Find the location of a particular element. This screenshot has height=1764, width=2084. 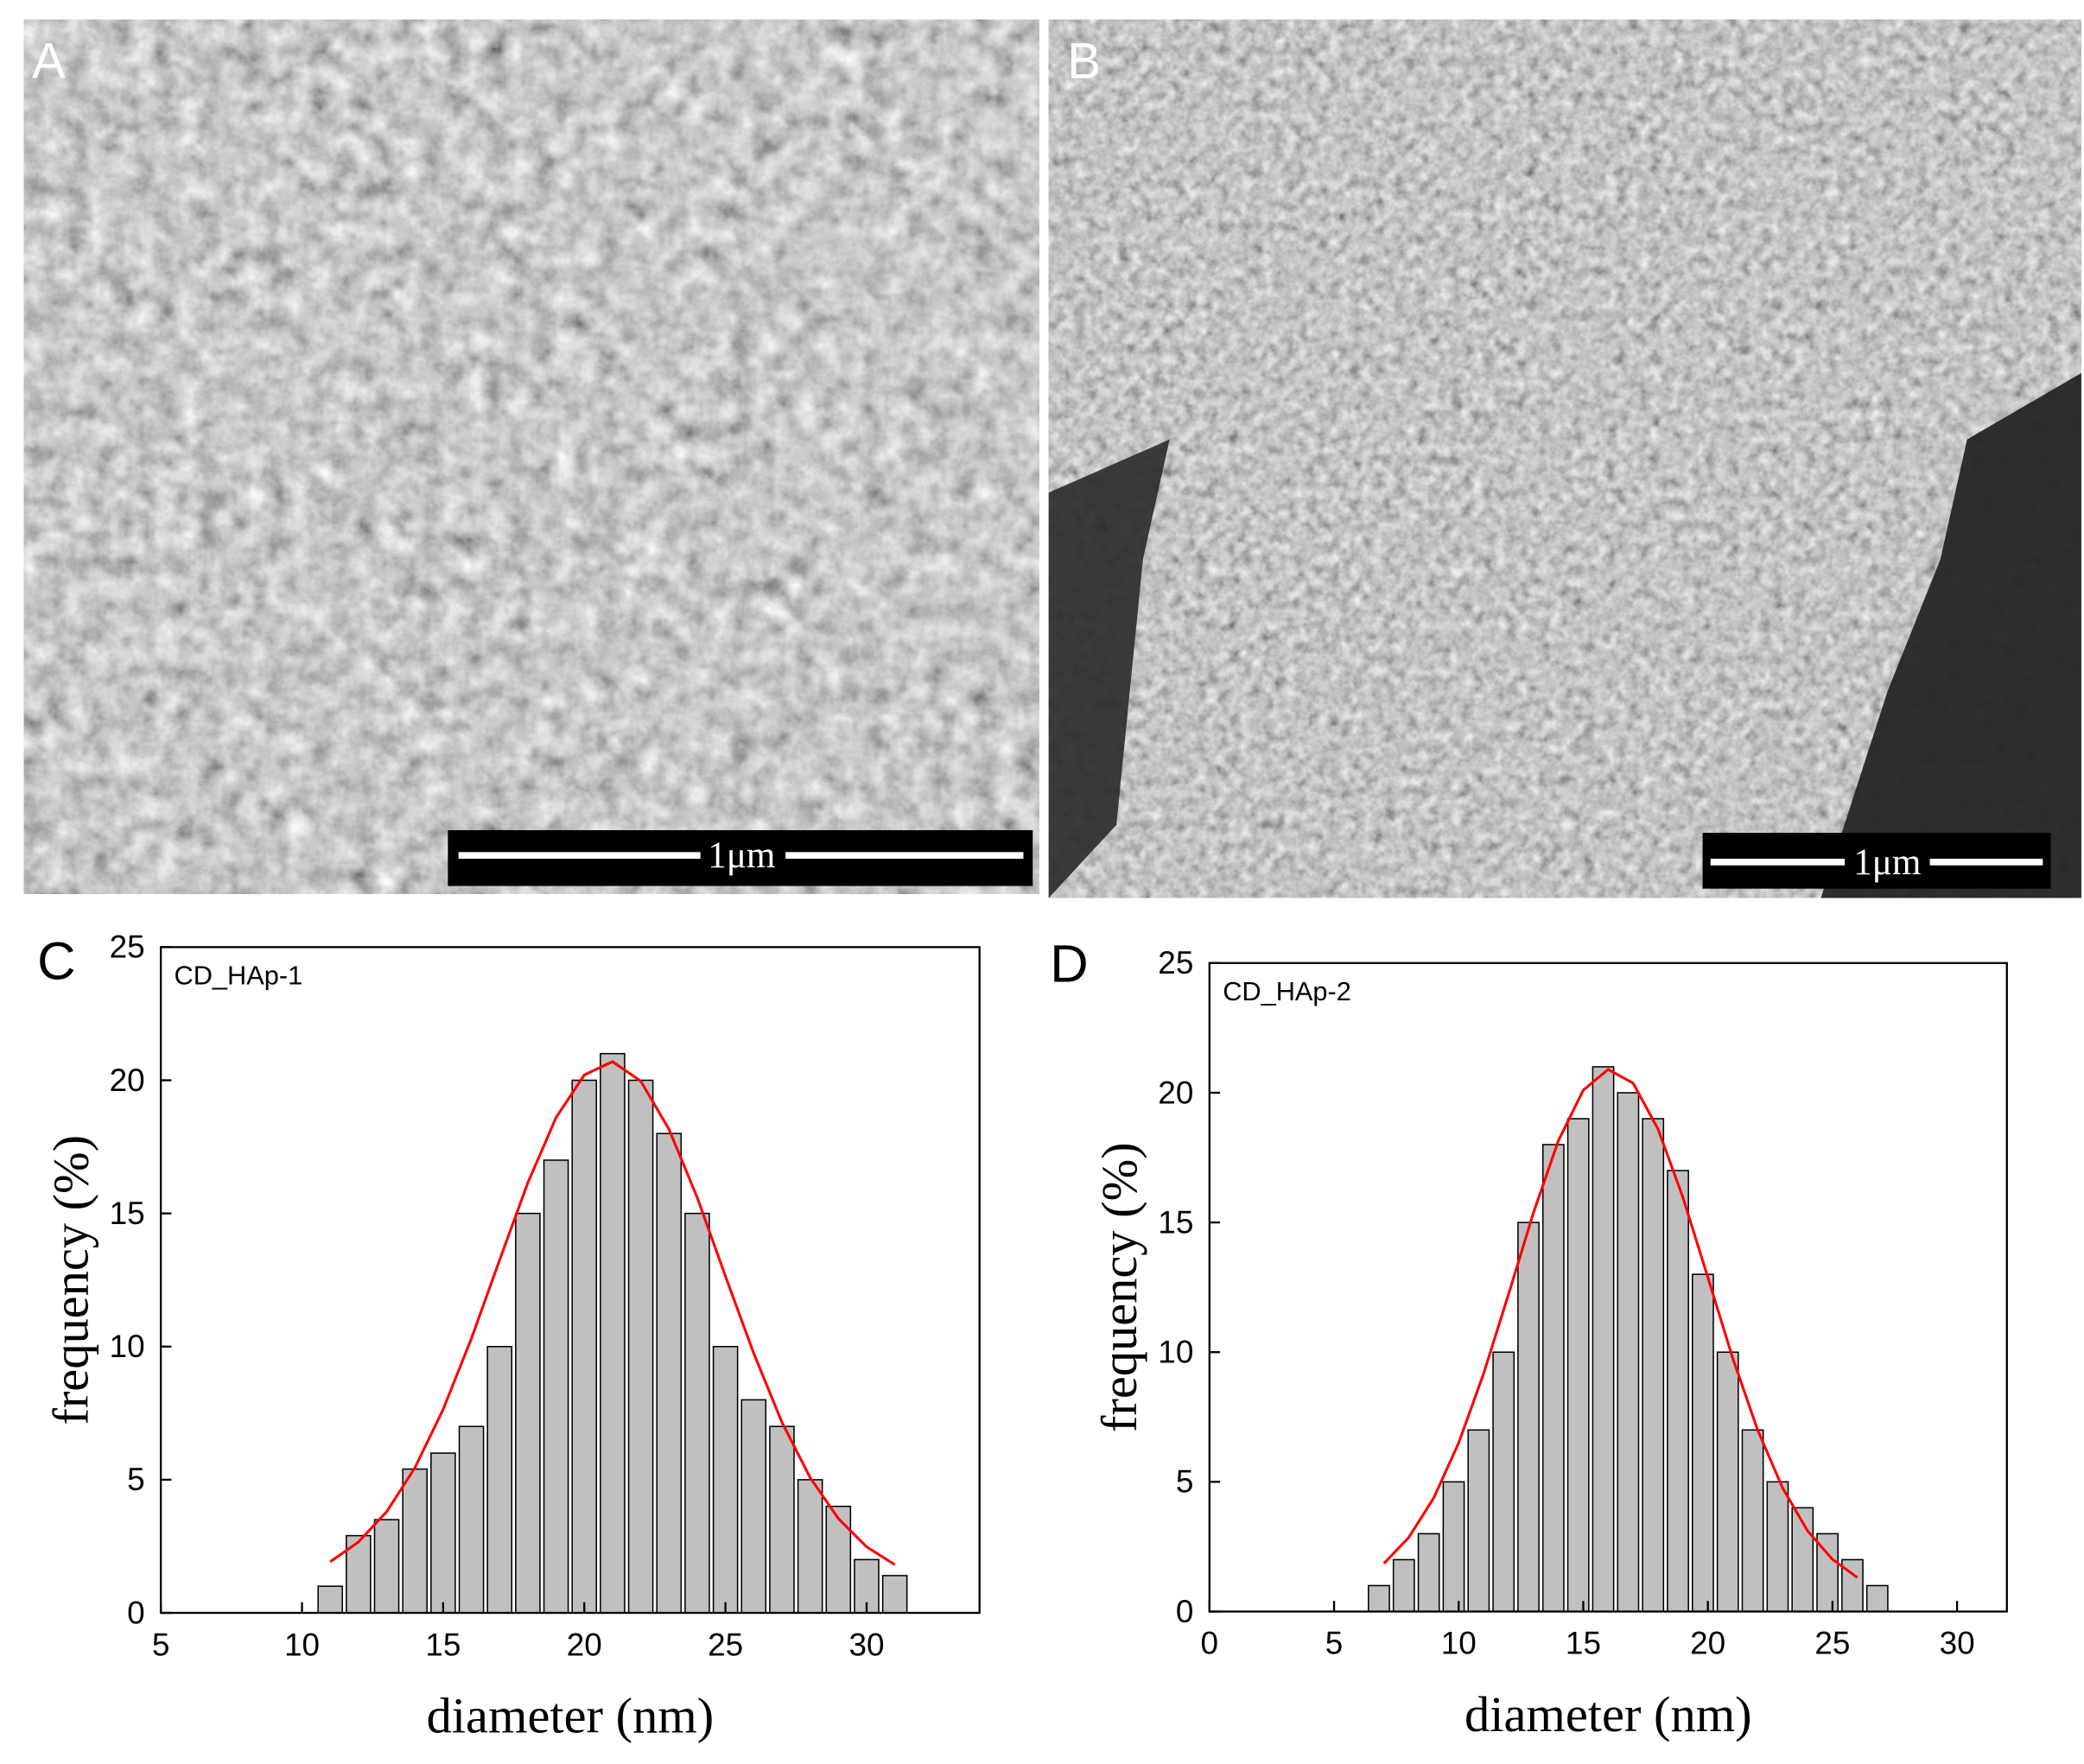

x-tick-label: 0 is located at coordinates (1210, 1643).